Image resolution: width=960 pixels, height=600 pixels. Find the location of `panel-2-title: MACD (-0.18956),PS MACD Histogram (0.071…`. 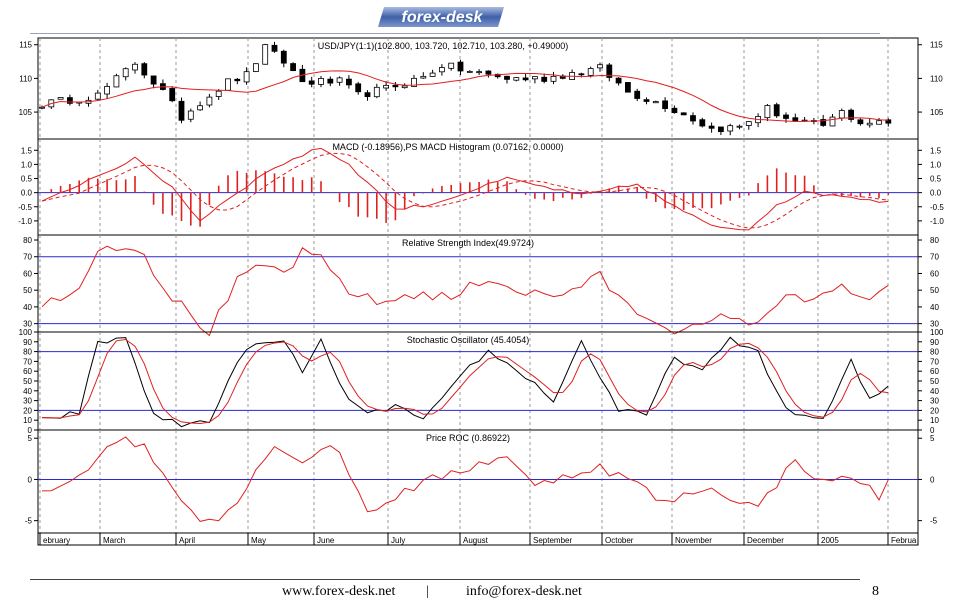

panel-2-title: MACD (-0.18956),PS MACD Histogram (0.071… is located at coordinates (447, 147).